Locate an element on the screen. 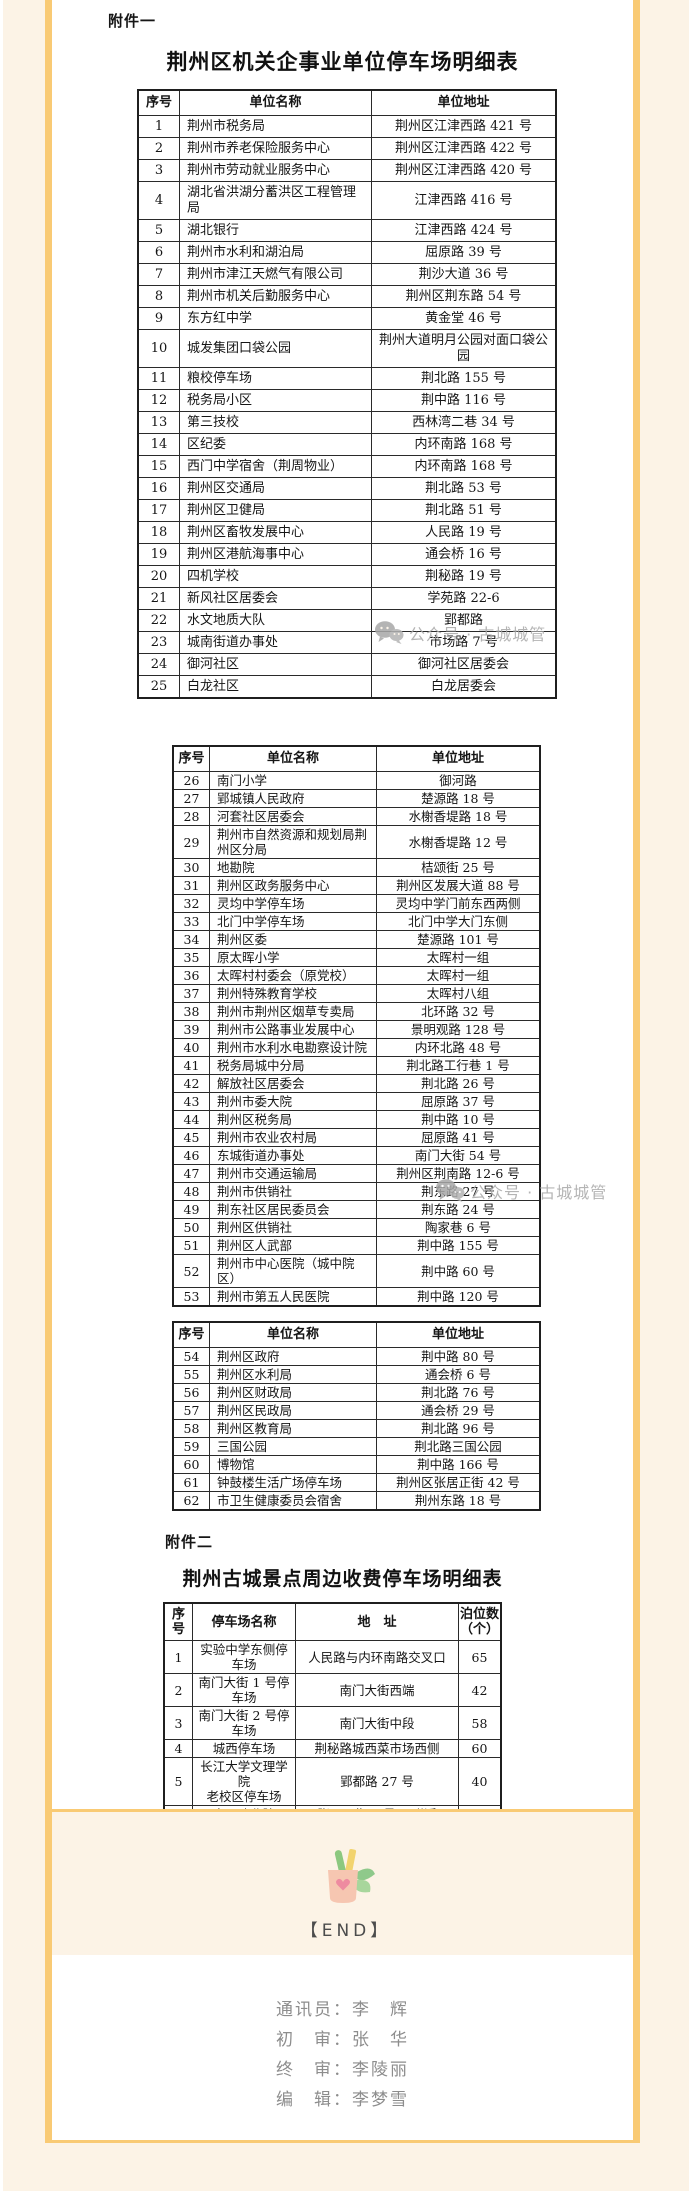 The width and height of the screenshot is (692, 2207). table-row: 5 湖北银行 江津西路 424 号 is located at coordinates (347, 230).